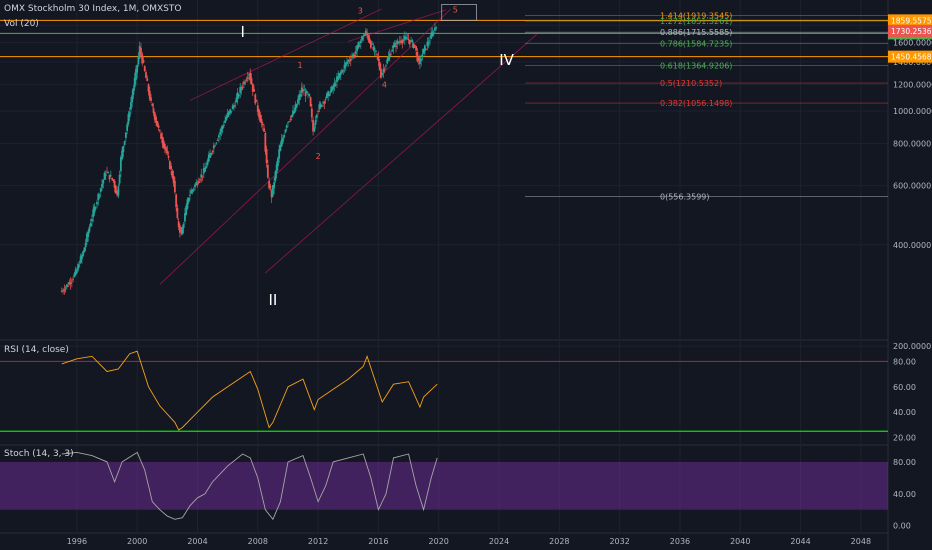 The width and height of the screenshot is (932, 550). I want to click on rsi-line, so click(249, 390).